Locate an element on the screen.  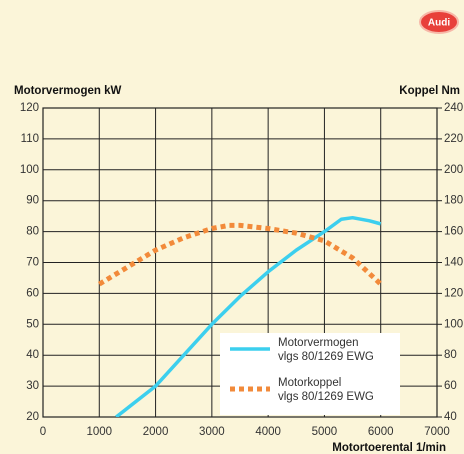
y2-tick-label: 40 is located at coordinates (450, 417).